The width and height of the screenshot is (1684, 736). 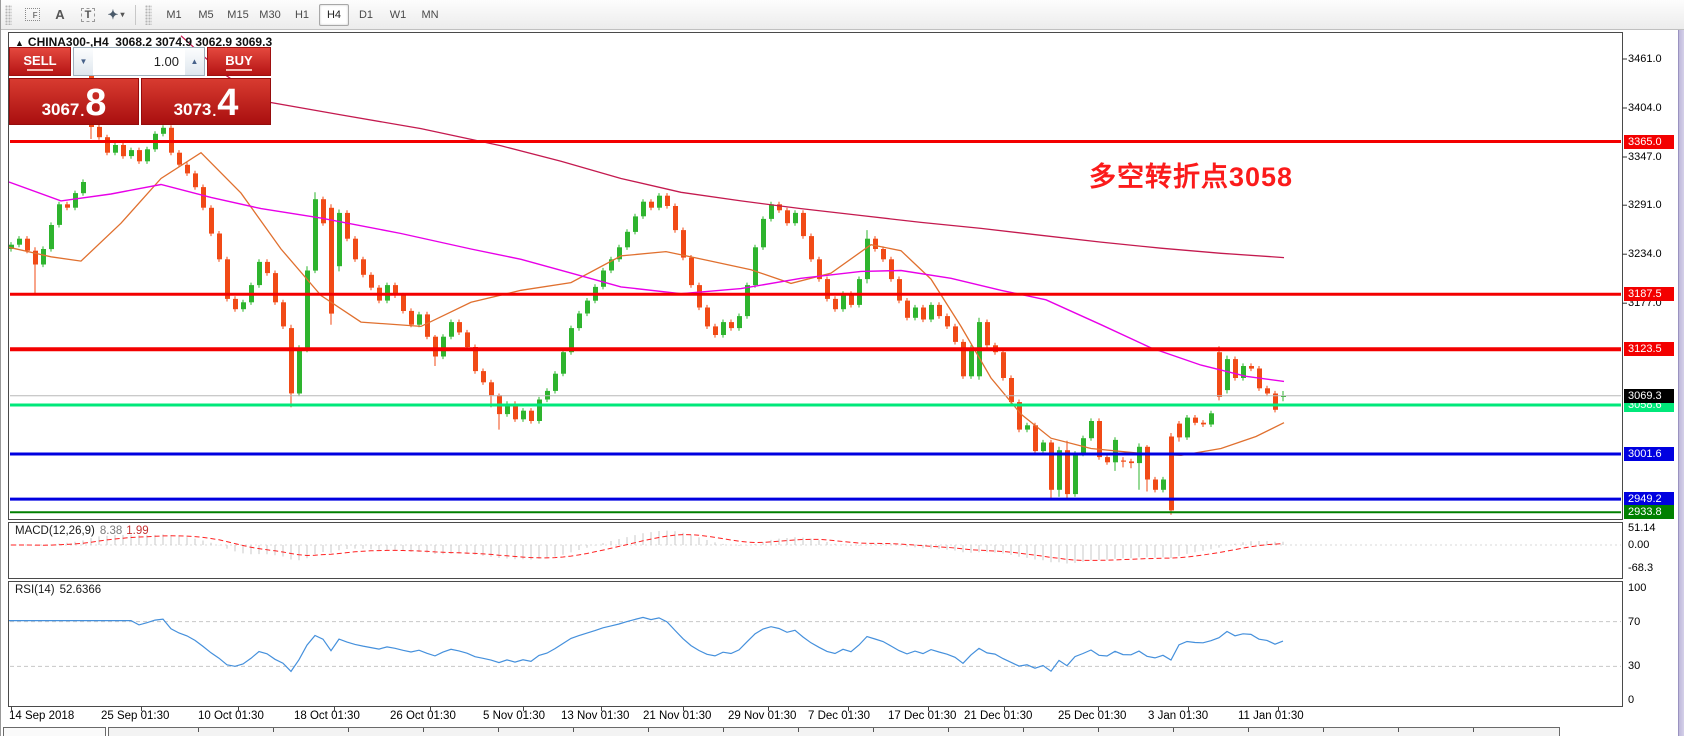 I want to click on tf-button-m5: M5, so click(x=206, y=14).